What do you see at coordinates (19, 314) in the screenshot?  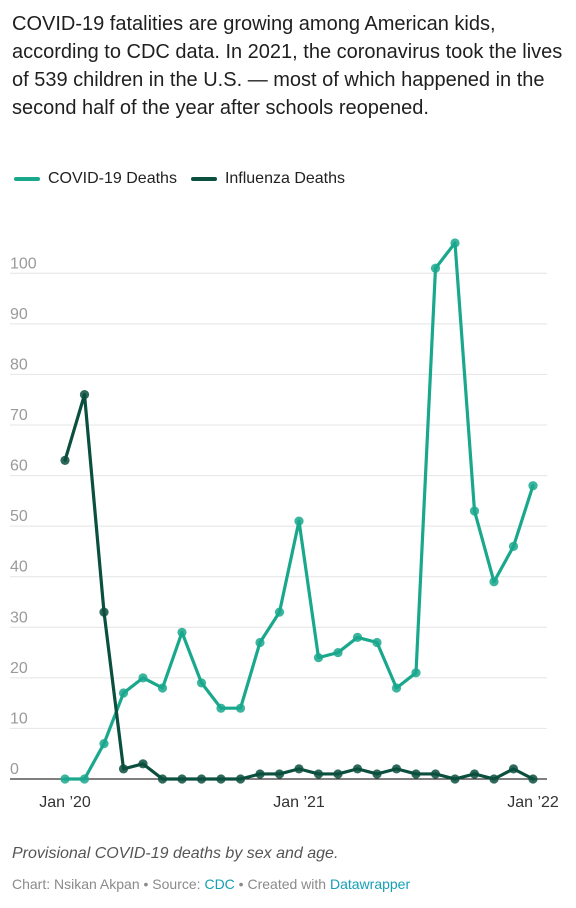 I see `y-tick-label-90: 90` at bounding box center [19, 314].